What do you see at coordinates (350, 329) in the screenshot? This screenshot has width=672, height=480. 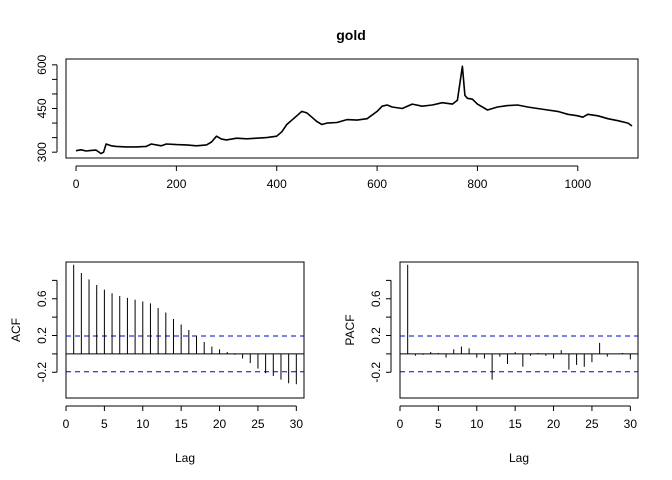 I see `y-axis-title: PACF` at bounding box center [350, 329].